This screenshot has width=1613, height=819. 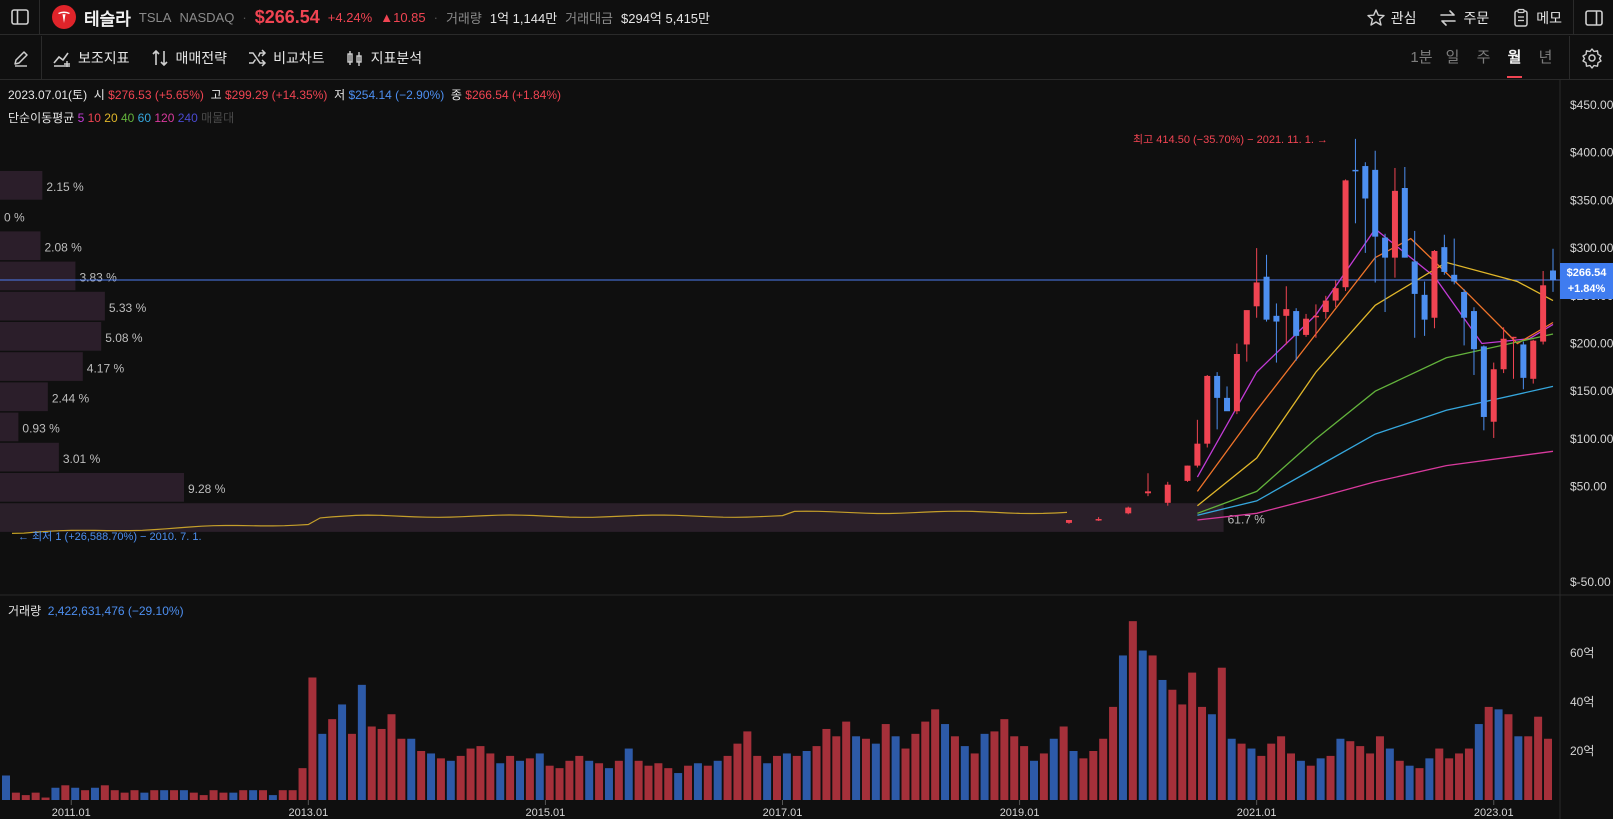 What do you see at coordinates (1593, 17) in the screenshot?
I see `right-panel-toggle-button` at bounding box center [1593, 17].